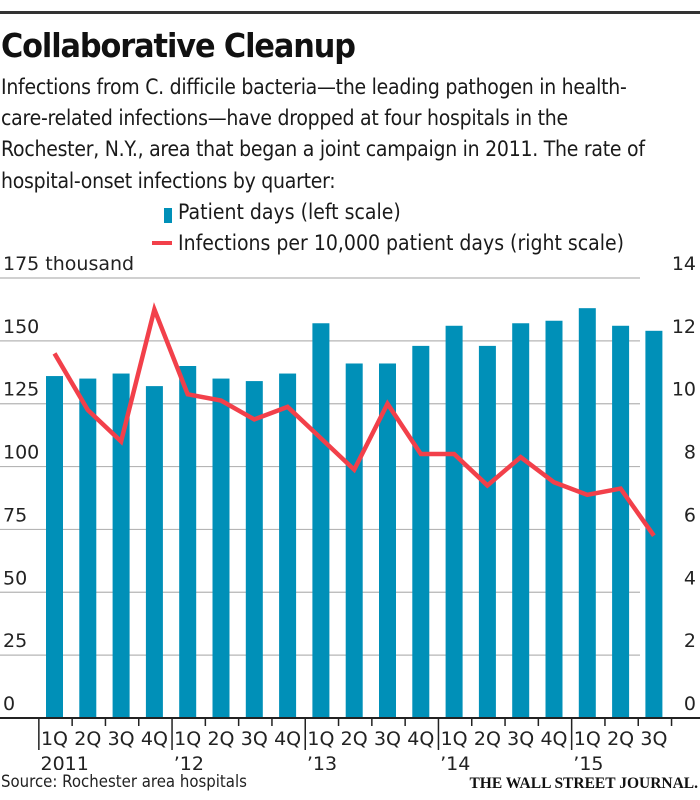 The image size is (700, 800). What do you see at coordinates (690, 515) in the screenshot?
I see `right-tick-label: 6` at bounding box center [690, 515].